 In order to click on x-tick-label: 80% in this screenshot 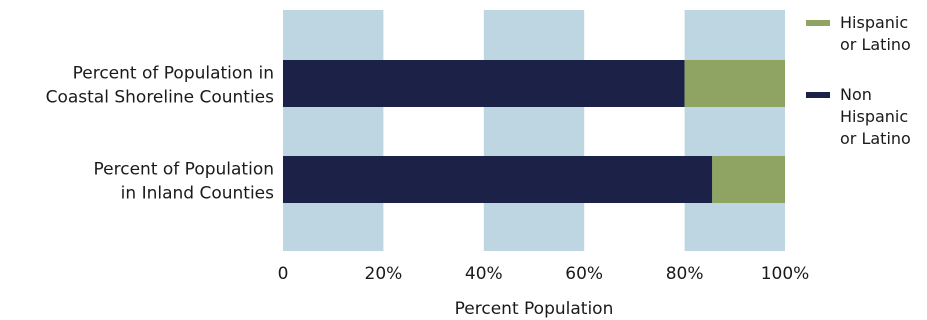, I will do `click(685, 274)`.